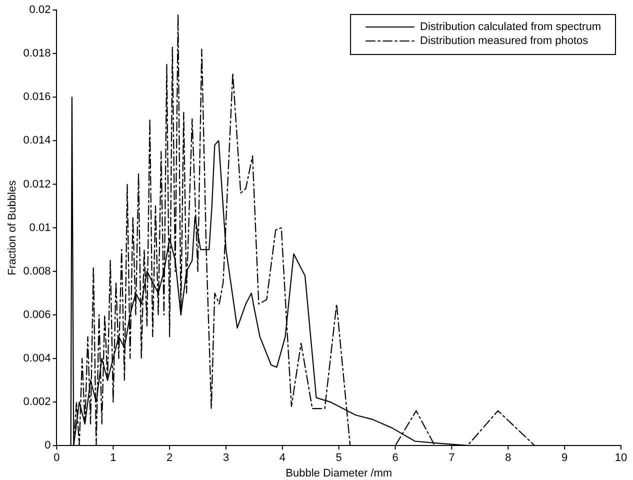 This screenshot has height=480, width=633. What do you see at coordinates (37, 402) in the screenshot?
I see `y-tick-label: 0.002` at bounding box center [37, 402].